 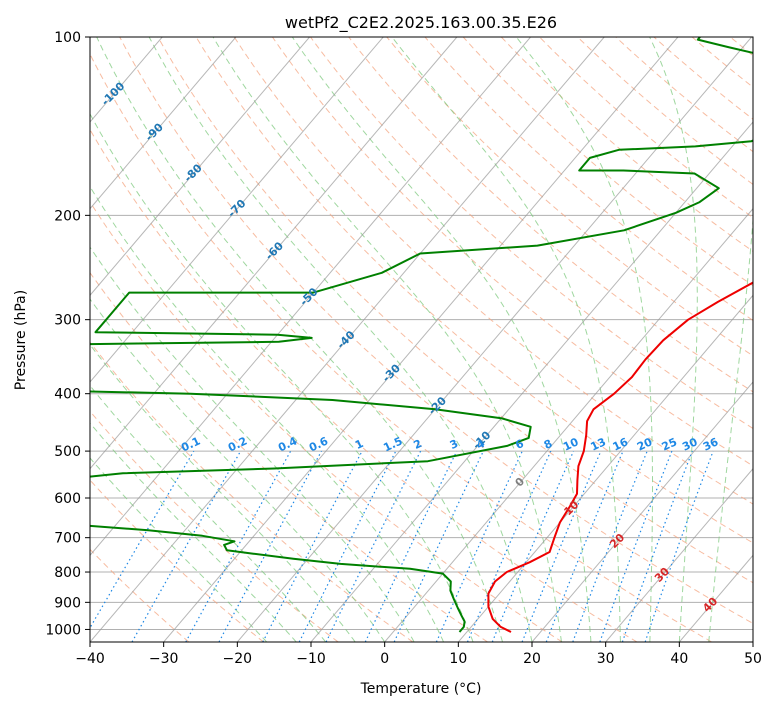 I want to click on mixing-ratio-label: 10, so click(x=571, y=444).